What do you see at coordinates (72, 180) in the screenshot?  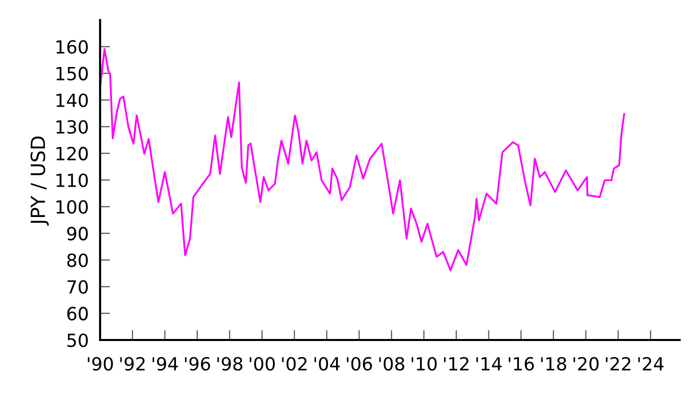 I see `y-tick-label: 110` at bounding box center [72, 180].